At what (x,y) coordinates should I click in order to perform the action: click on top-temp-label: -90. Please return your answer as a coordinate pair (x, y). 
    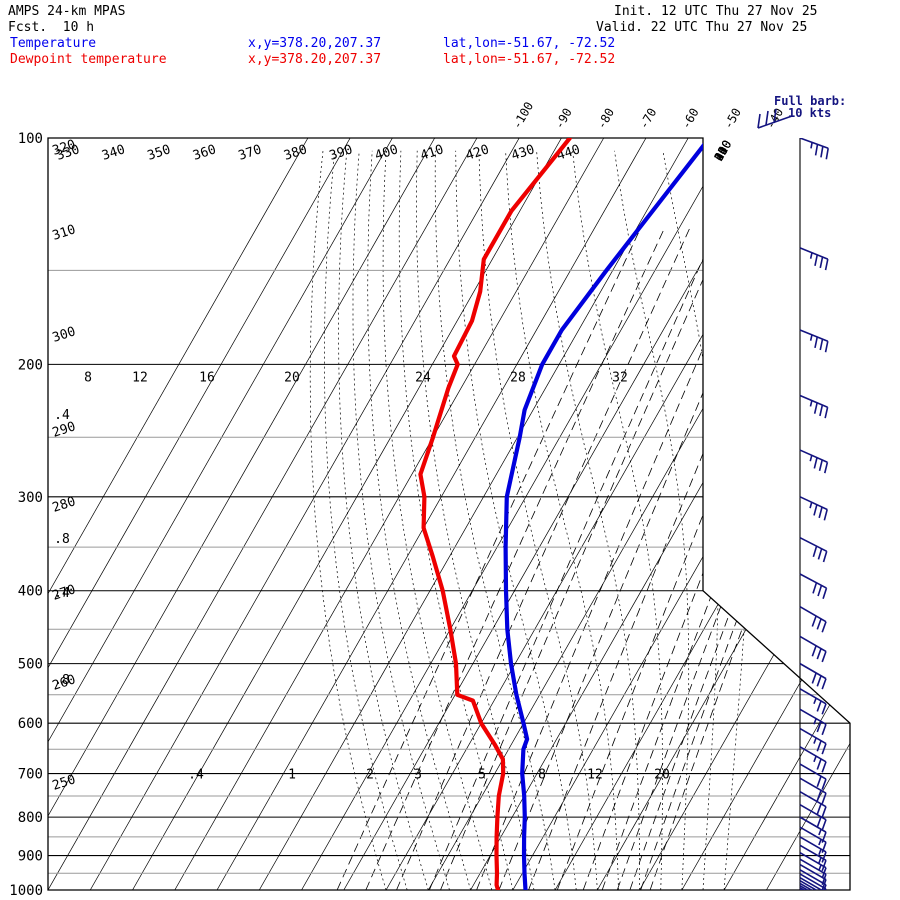
    Looking at the image, I should click on (563, 119).